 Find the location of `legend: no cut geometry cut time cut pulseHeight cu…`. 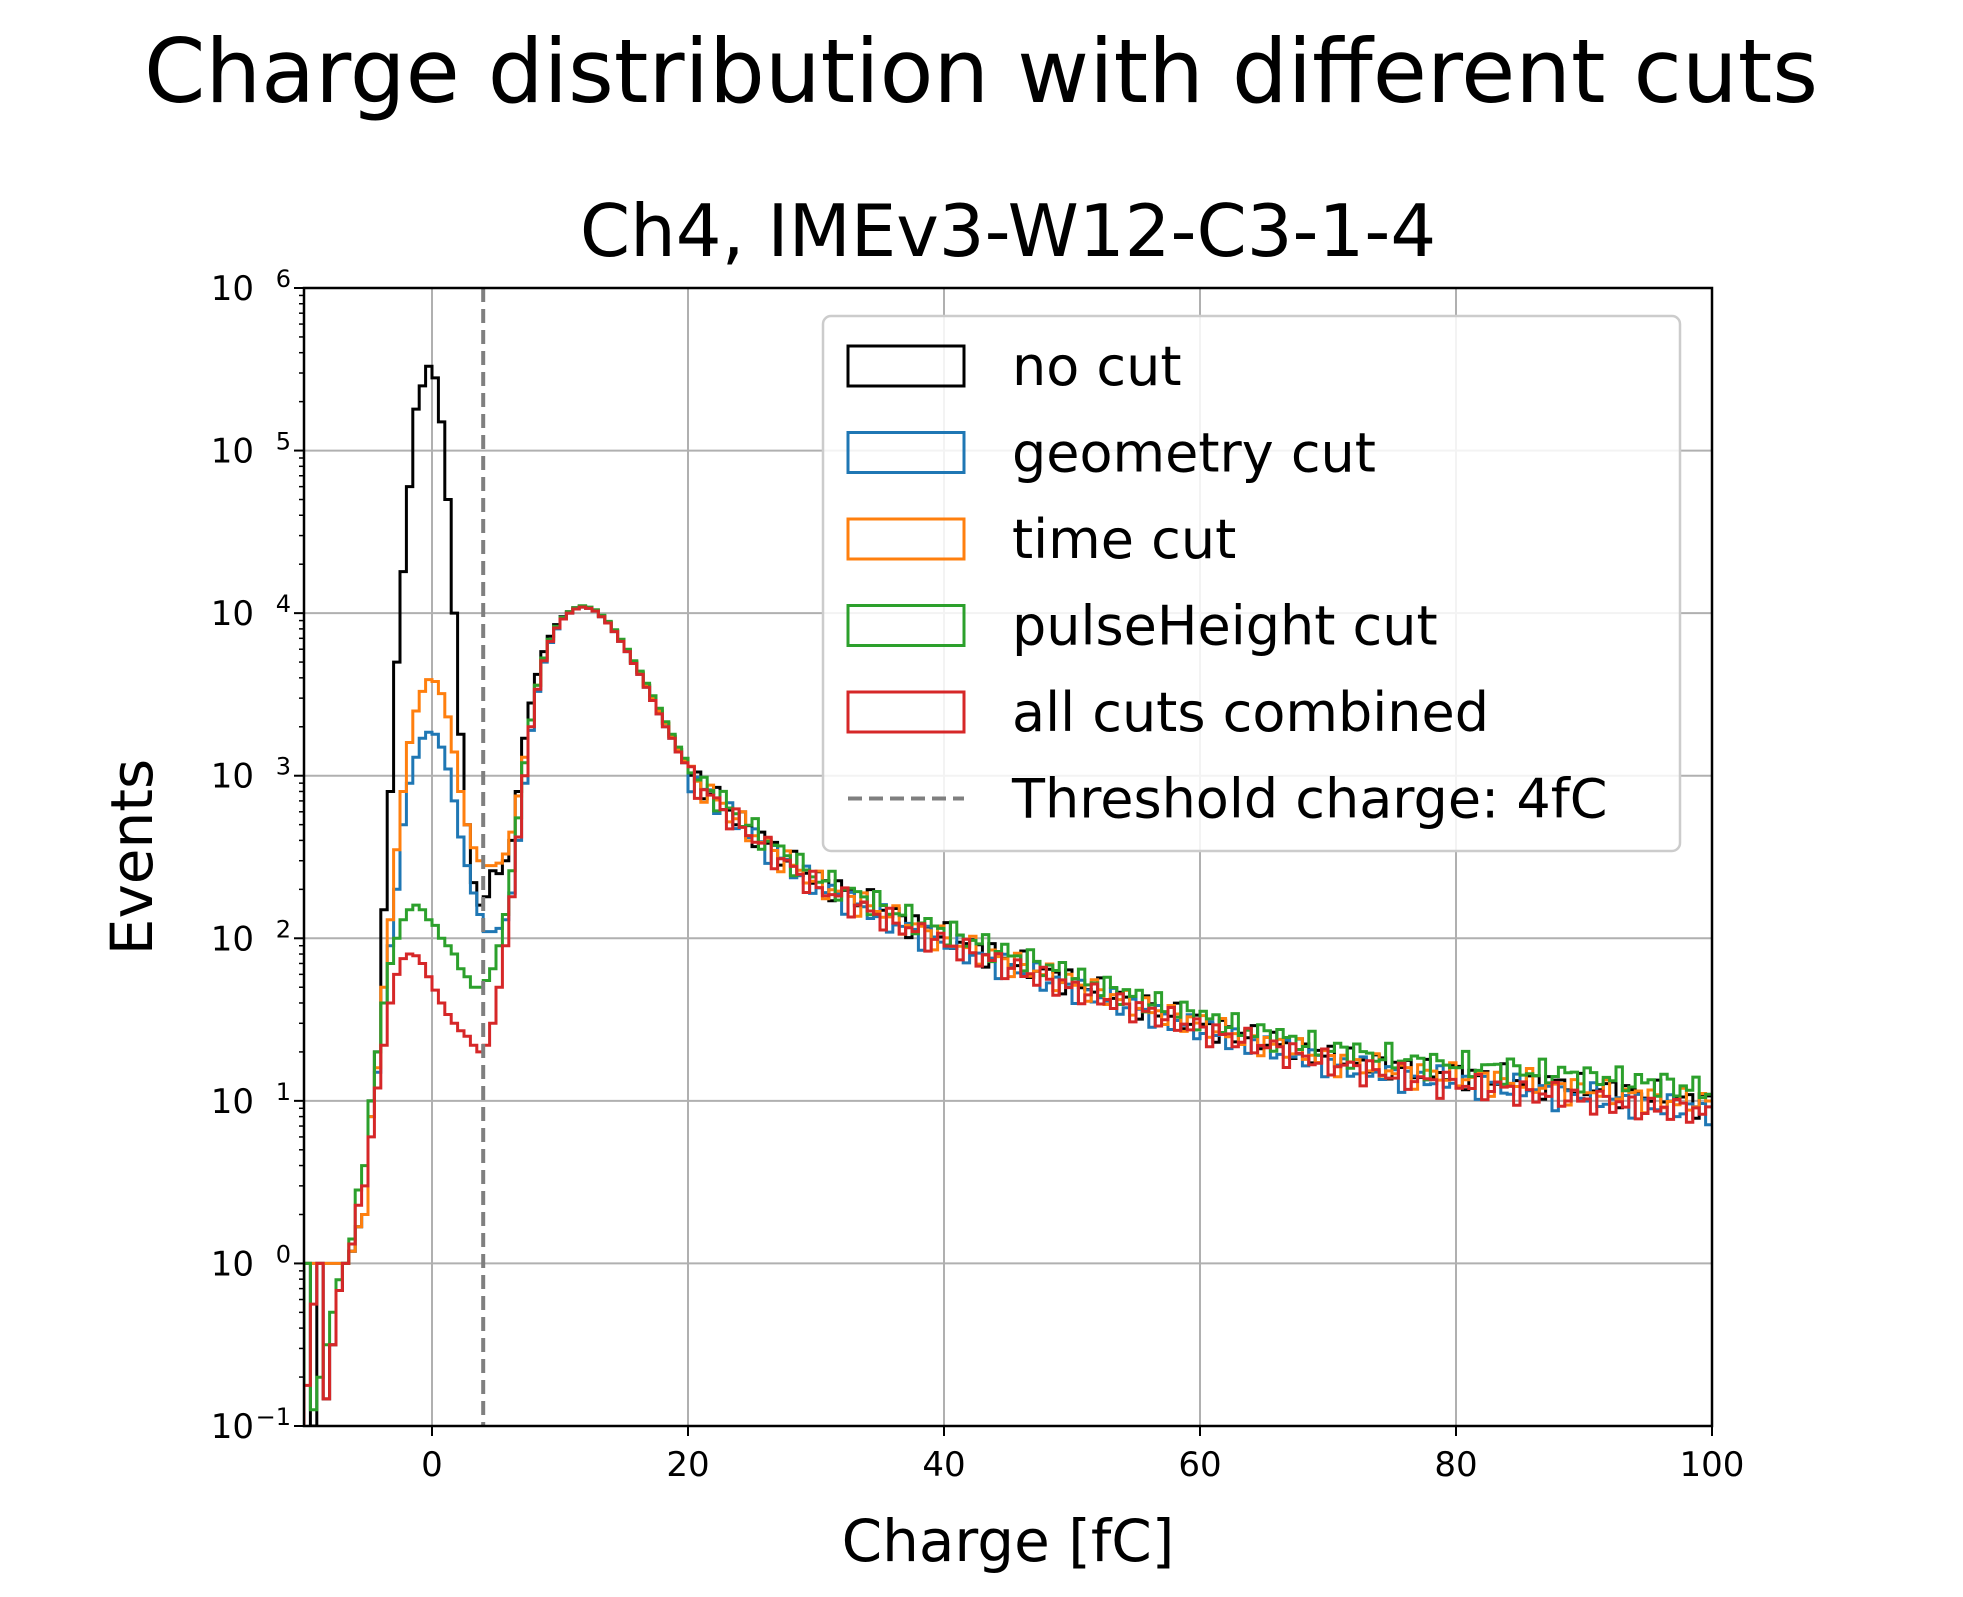

legend: no cut geometry cut time cut pulseHeight cu… is located at coordinates (1251, 583).